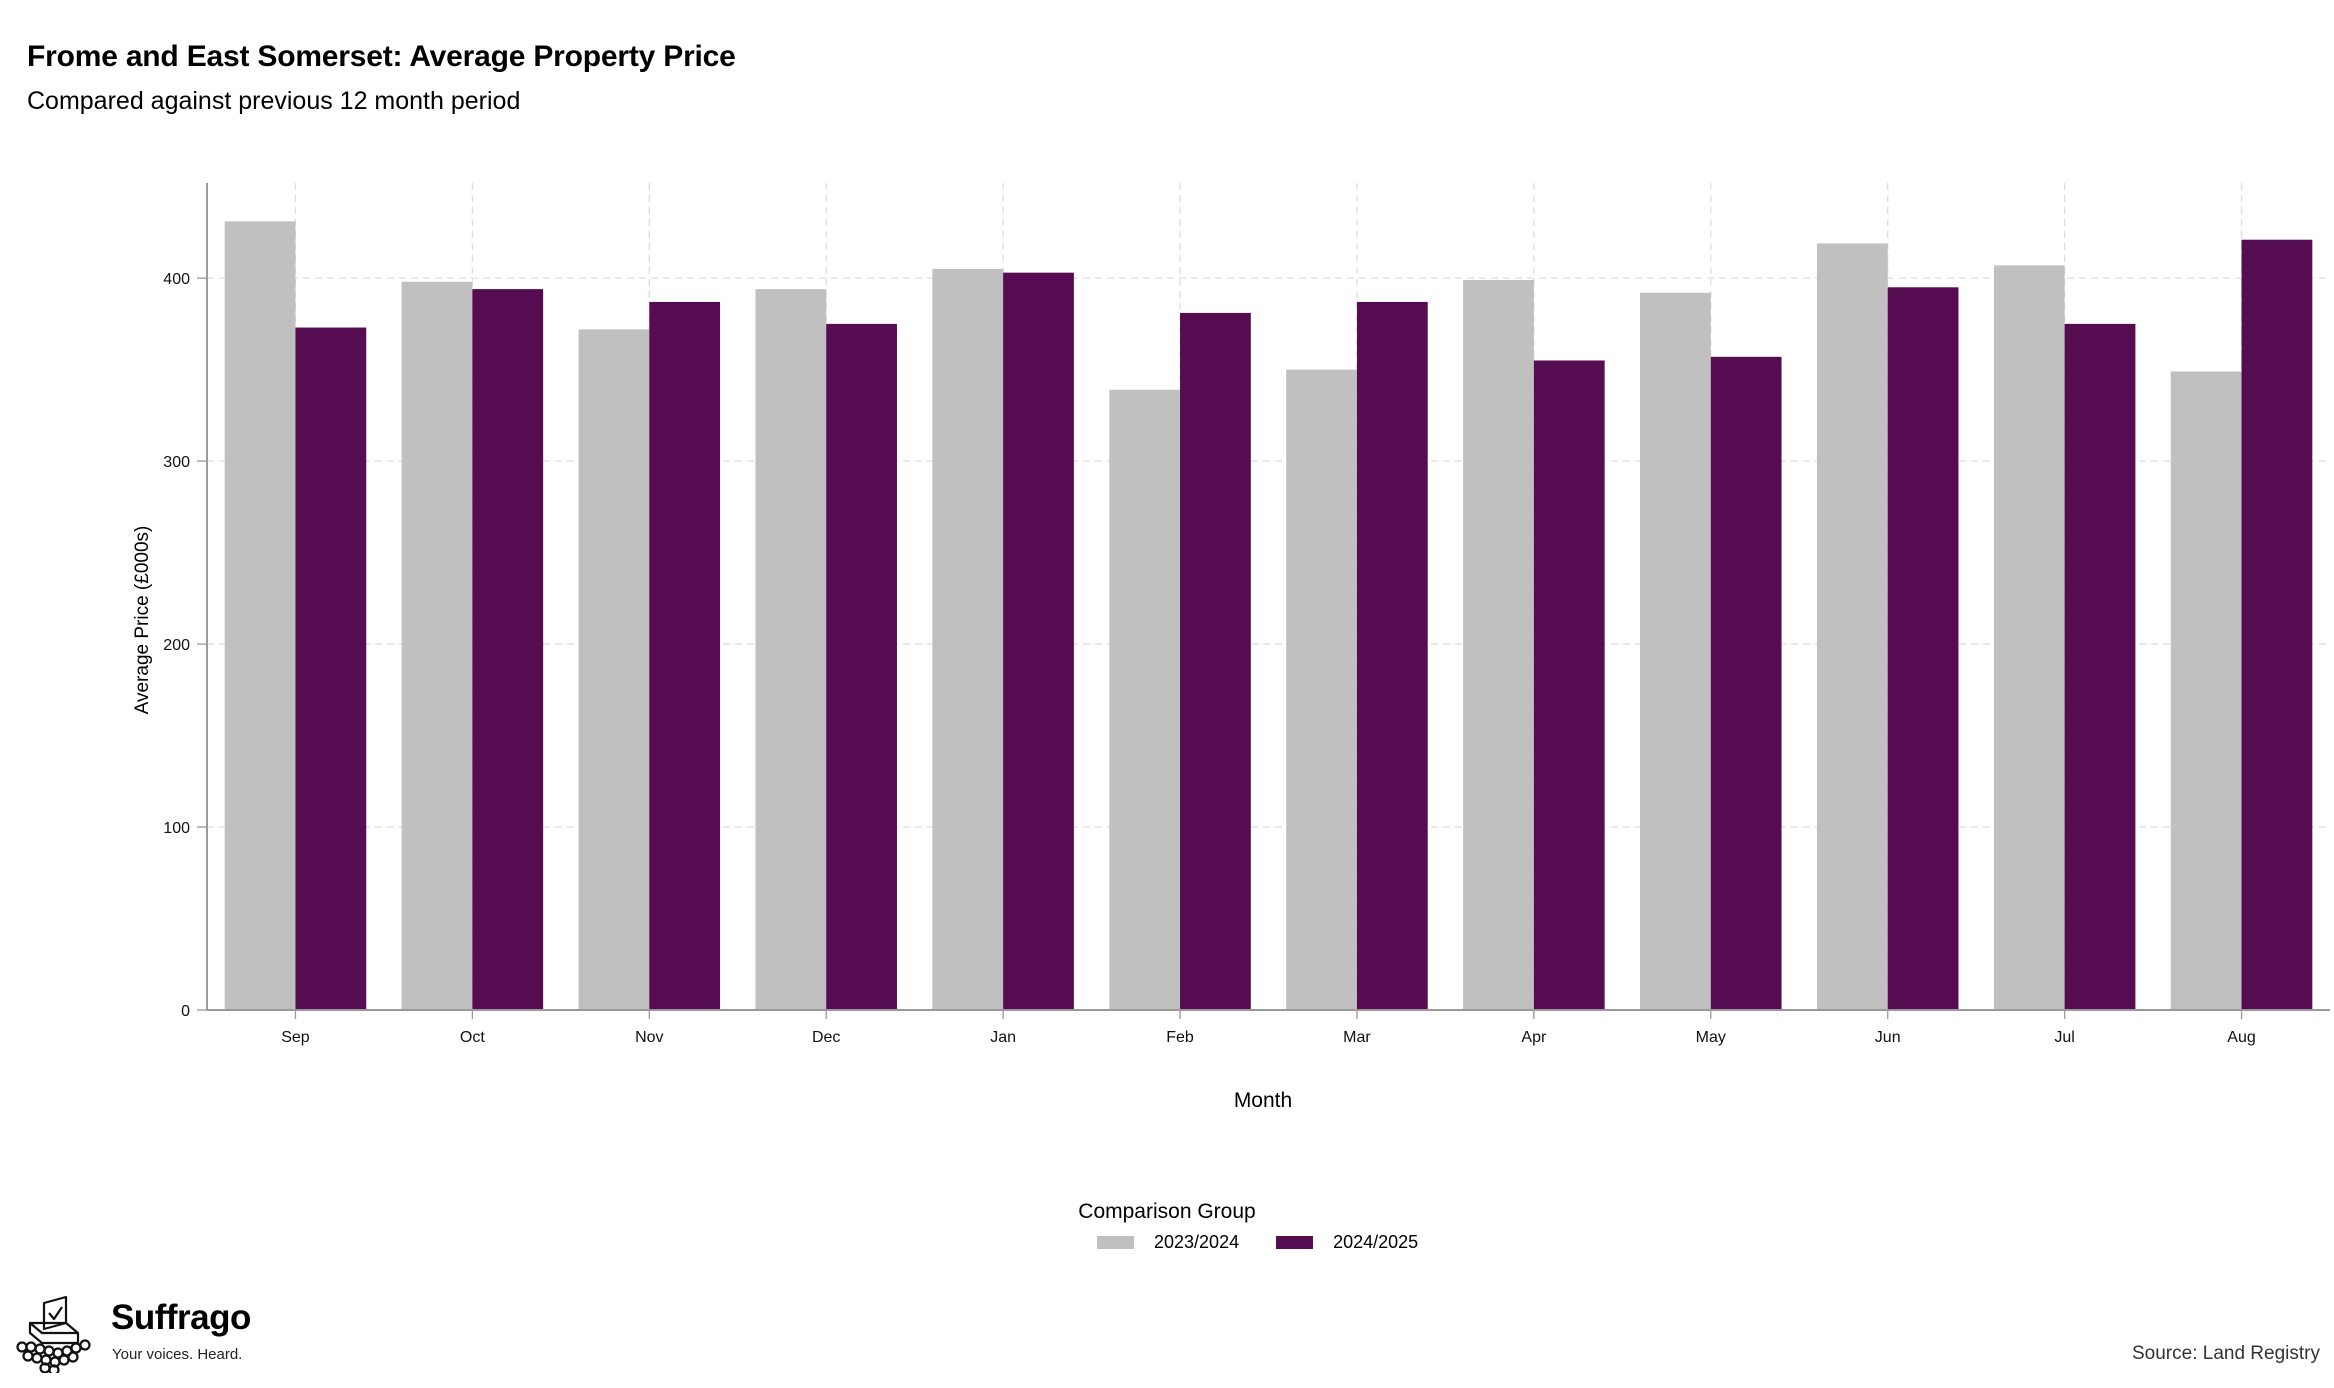 Image resolution: width=2334 pixels, height=1388 pixels. What do you see at coordinates (142, 620) in the screenshot?
I see `y-axis-label: Average Price (£000s)` at bounding box center [142, 620].